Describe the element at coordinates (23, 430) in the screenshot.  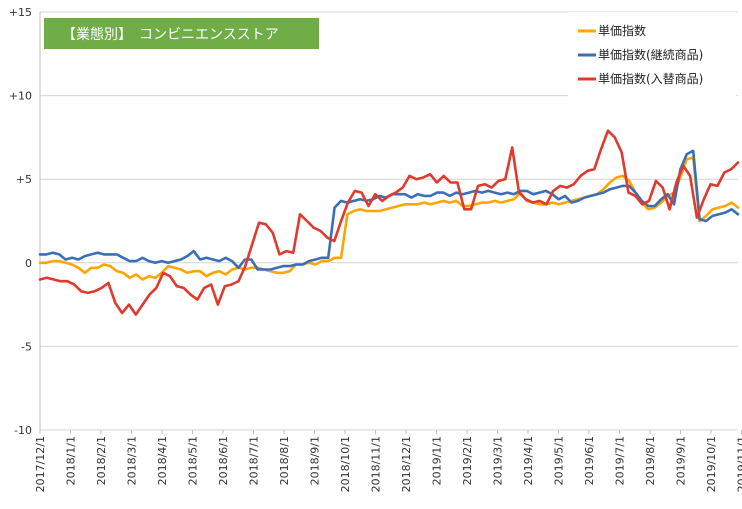
I see `y-tick-label: -10` at that location.